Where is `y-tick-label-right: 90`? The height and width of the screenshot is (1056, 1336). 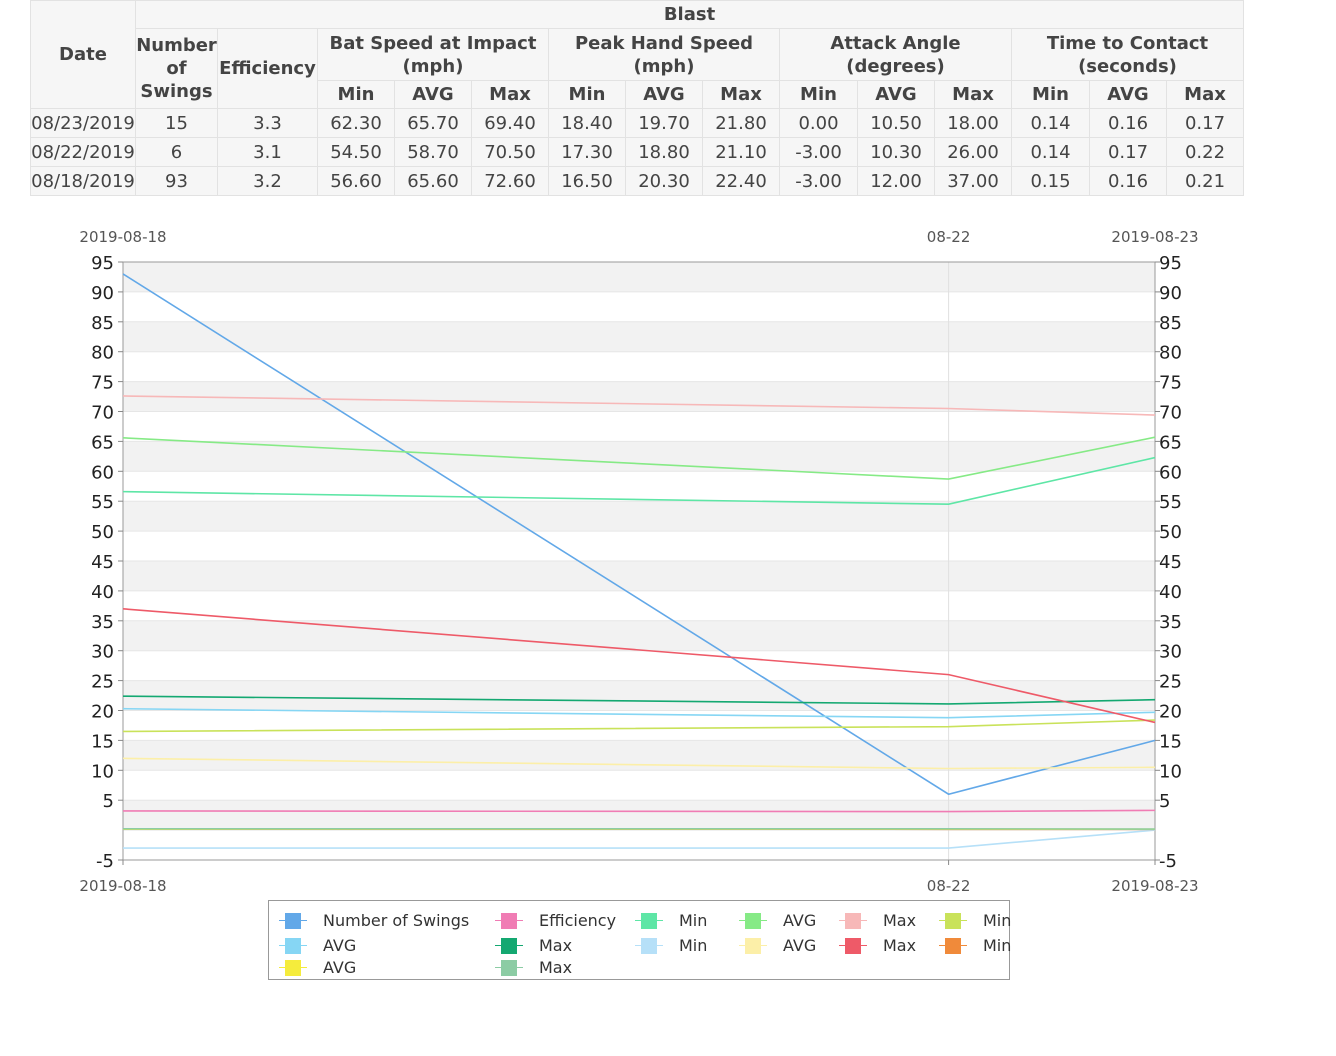 y-tick-label-right: 90 is located at coordinates (1170, 293).